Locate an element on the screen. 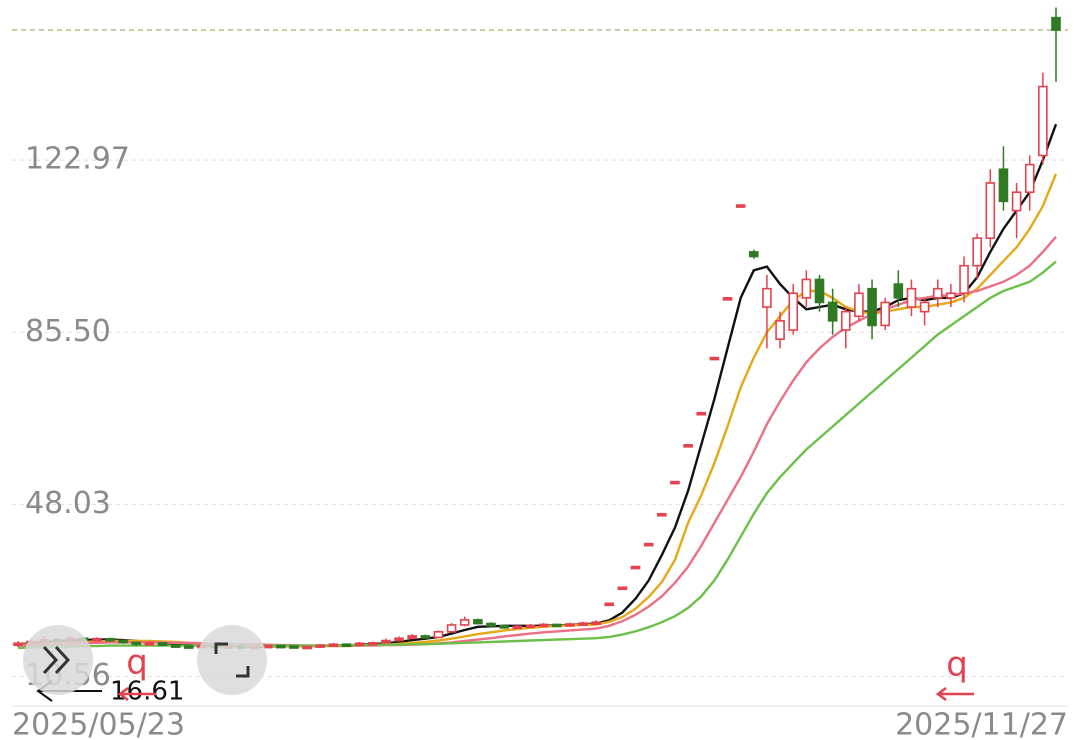 The image size is (1080, 740). x-tick-label: 2025/05/23 is located at coordinates (98, 724).